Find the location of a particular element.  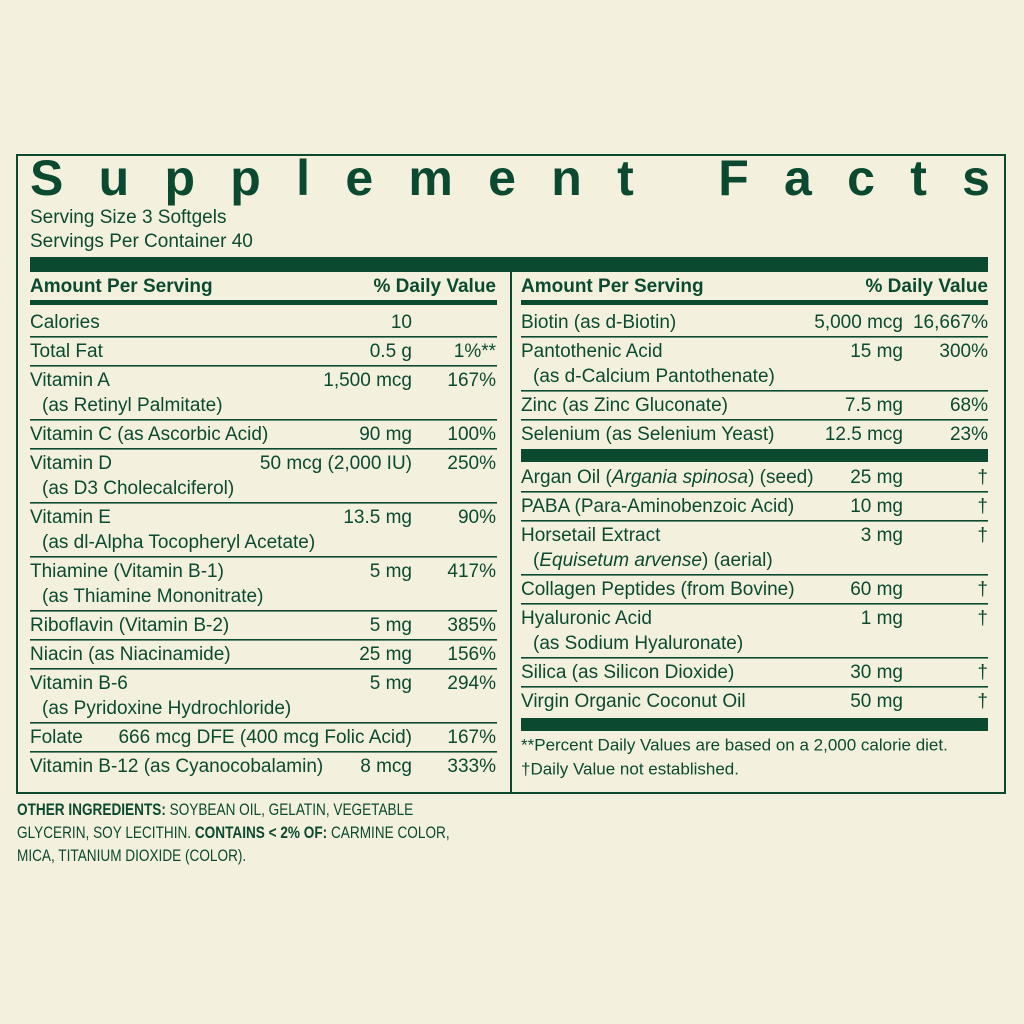

amount: 10 mg is located at coordinates (876, 506).